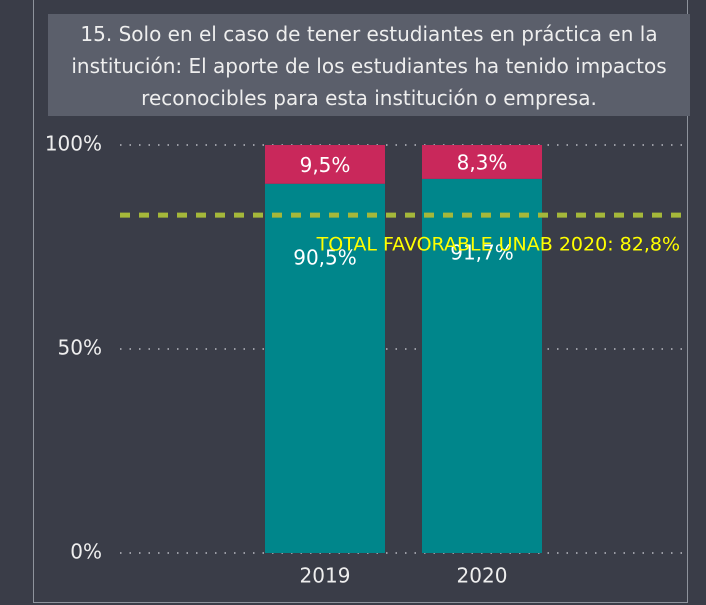 The width and height of the screenshot is (706, 605). I want to click on data-label: 91,7%, so click(482, 252).